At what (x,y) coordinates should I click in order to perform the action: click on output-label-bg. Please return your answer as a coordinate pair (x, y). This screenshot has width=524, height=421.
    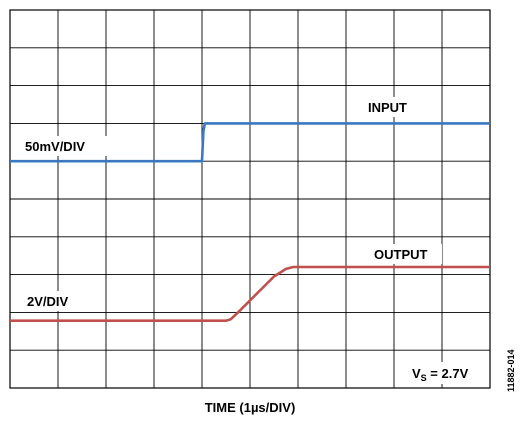
    Looking at the image, I should click on (406, 254).